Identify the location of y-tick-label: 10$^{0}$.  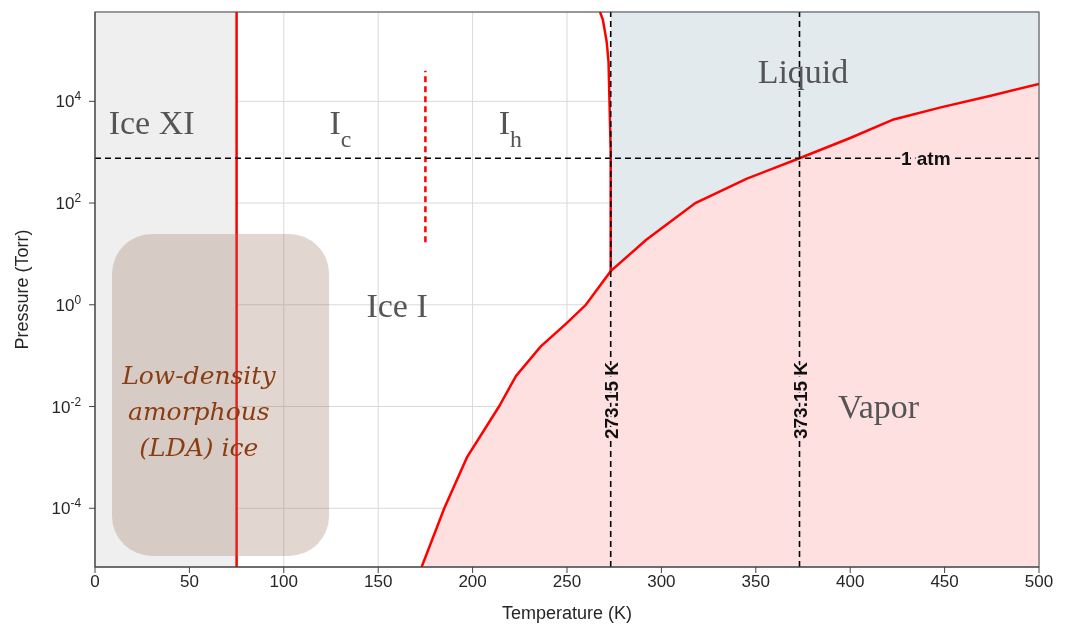
(68, 303).